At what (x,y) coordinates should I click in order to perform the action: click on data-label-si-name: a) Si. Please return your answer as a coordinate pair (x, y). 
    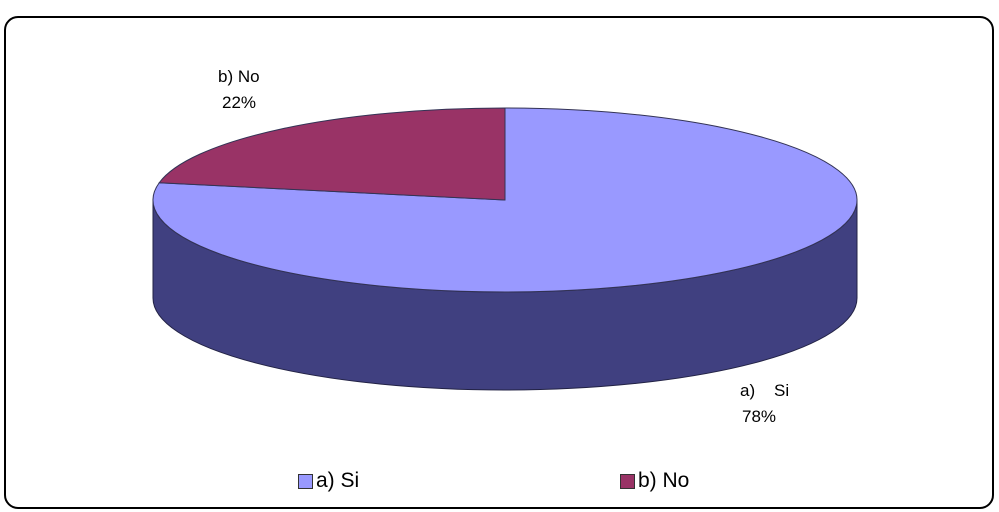
    Looking at the image, I should click on (764, 390).